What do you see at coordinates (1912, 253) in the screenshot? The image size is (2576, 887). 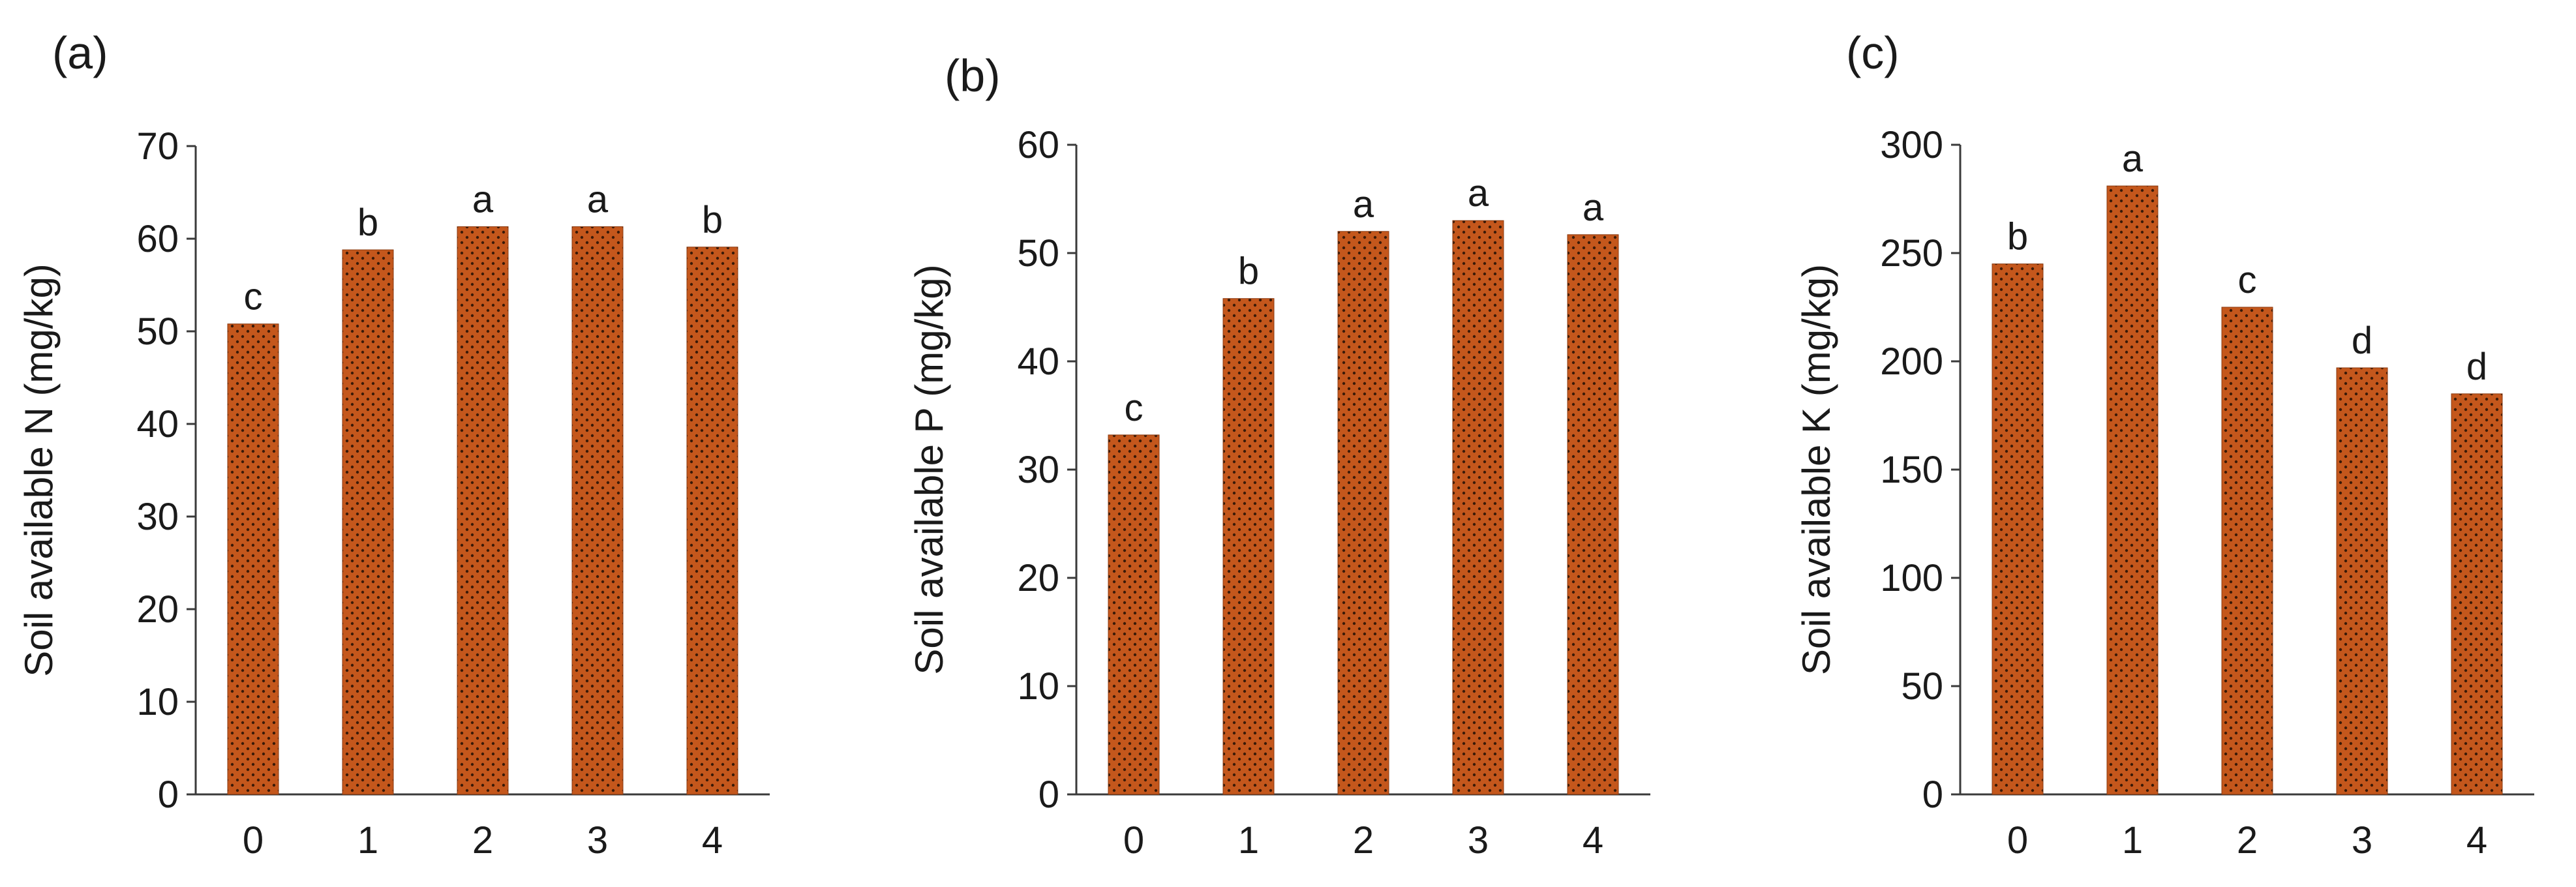 I see `y-tick-label: 250` at bounding box center [1912, 253].